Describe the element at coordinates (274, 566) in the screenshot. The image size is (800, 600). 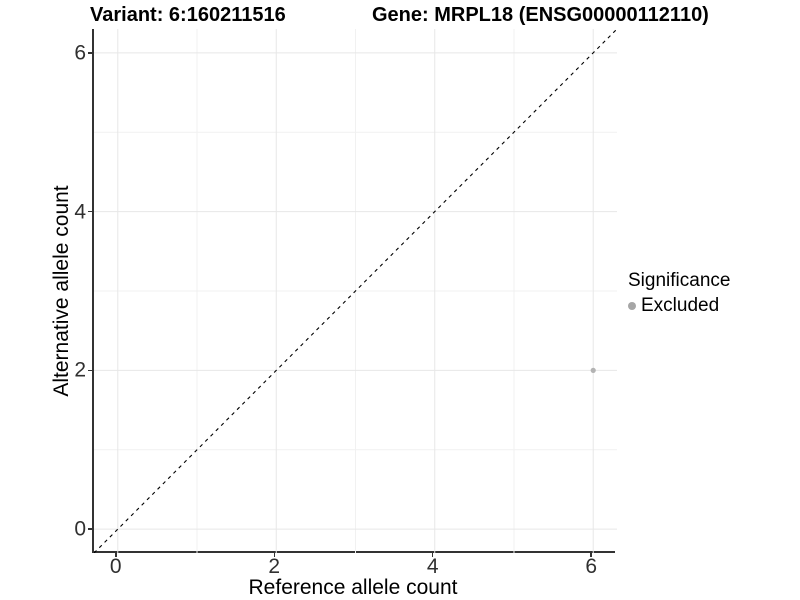
I see `x-tick-label: 2` at that location.